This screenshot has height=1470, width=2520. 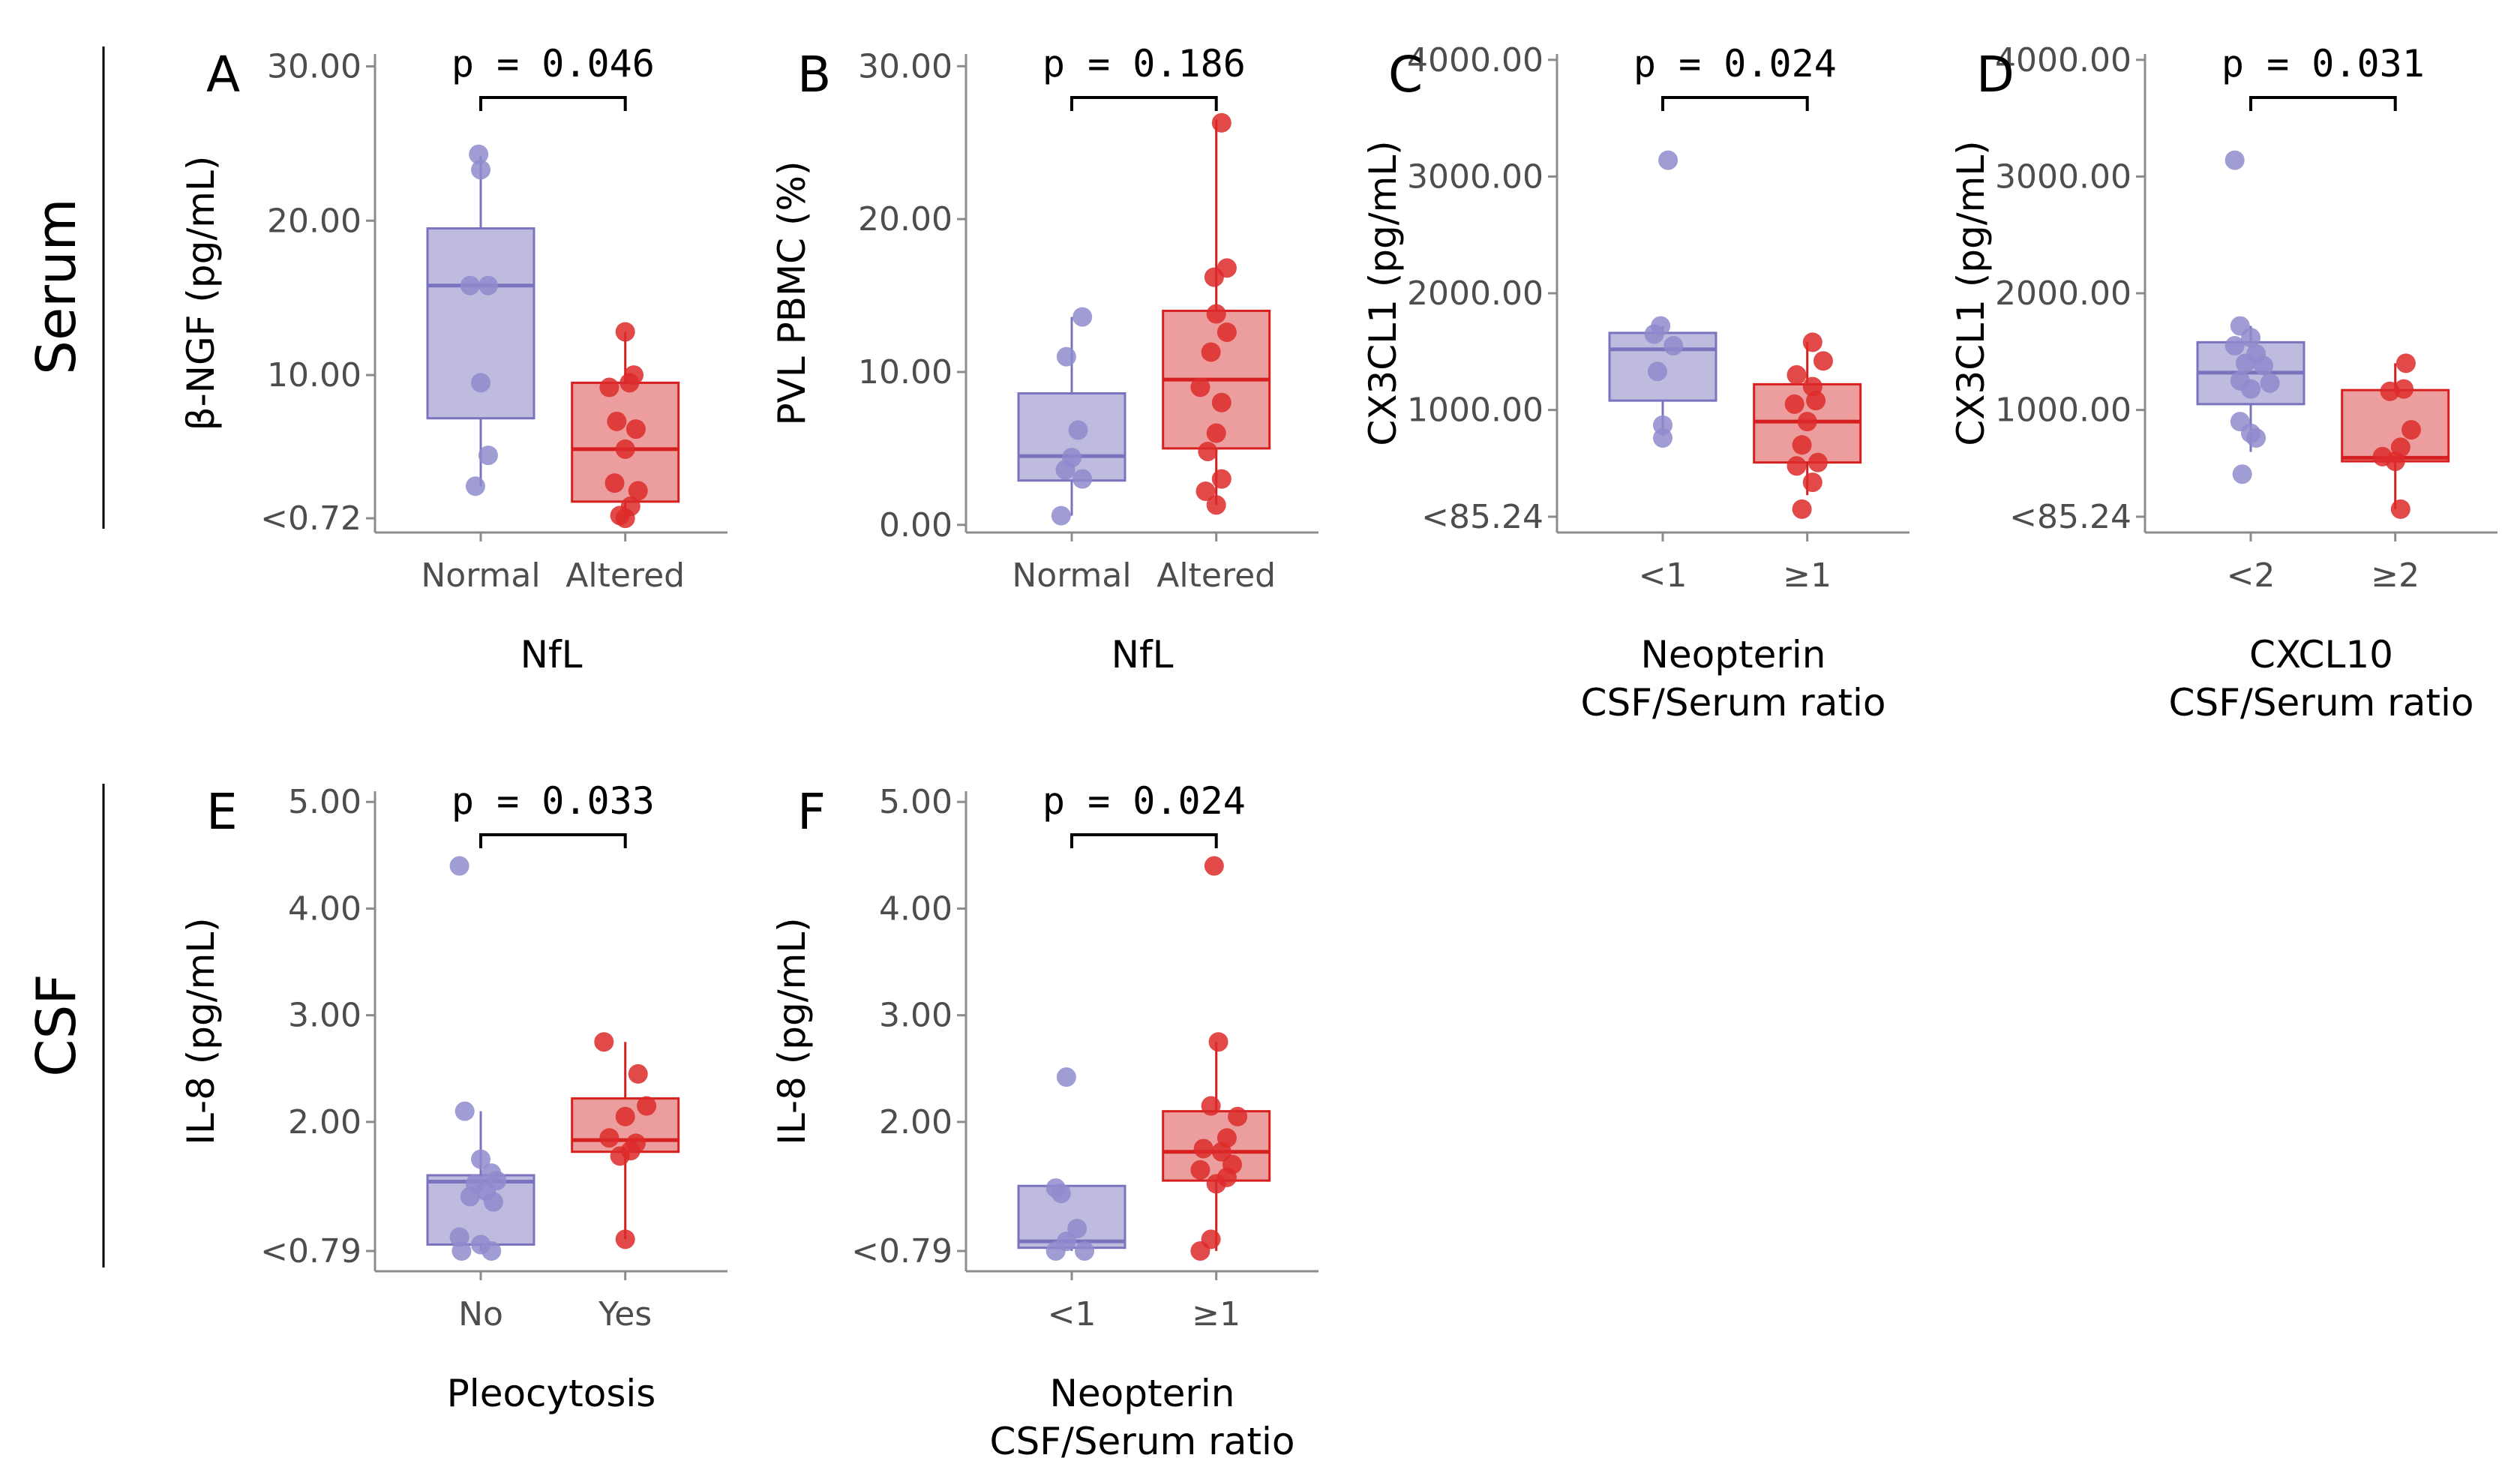 I want to click on x-tick-label: <2, so click(x=2251, y=575).